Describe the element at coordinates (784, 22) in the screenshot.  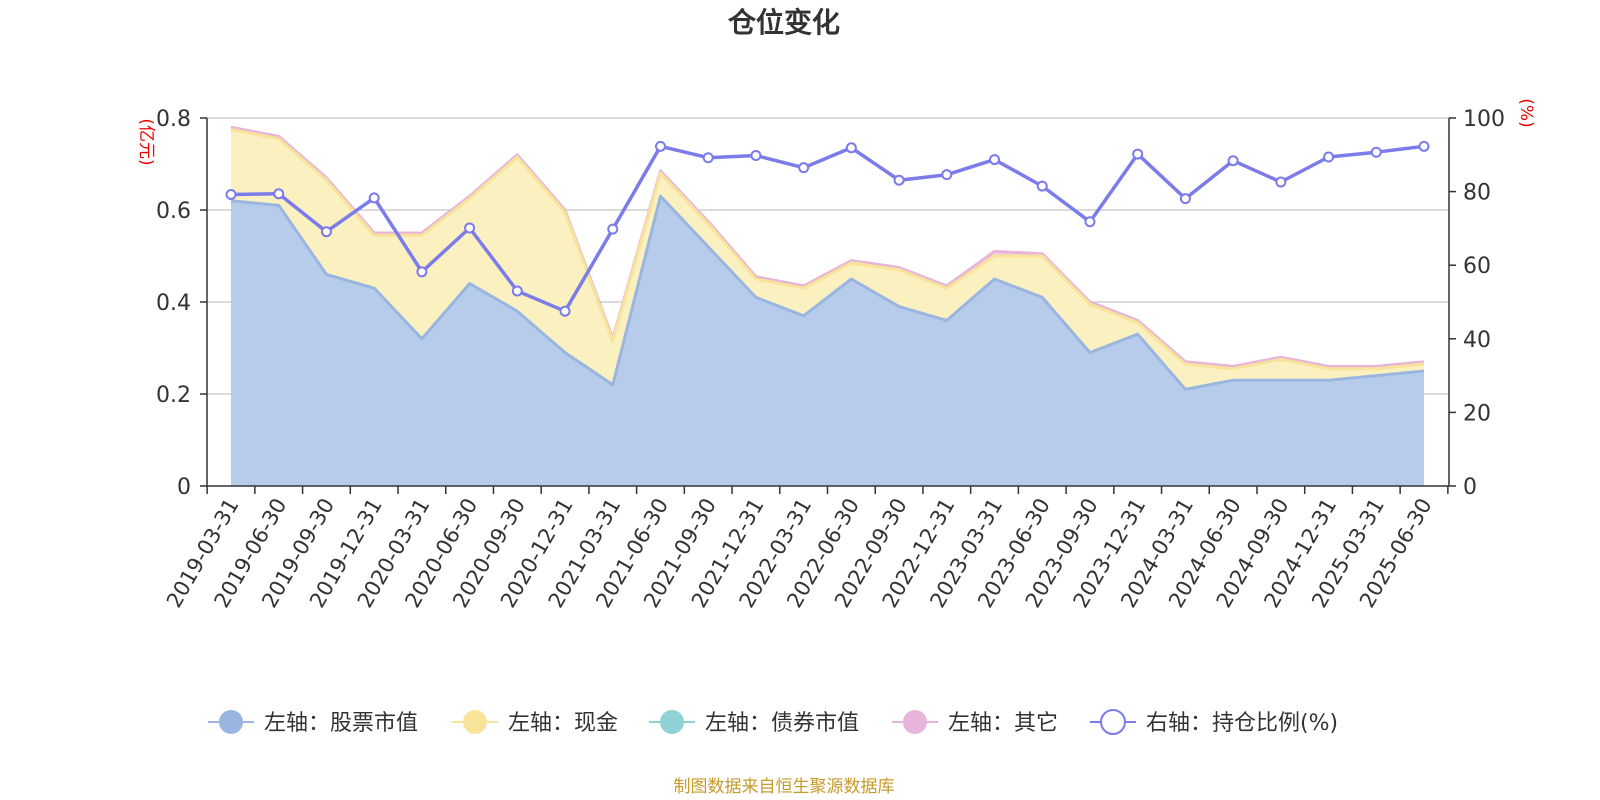
I see `chart-title: 仓位变化` at that location.